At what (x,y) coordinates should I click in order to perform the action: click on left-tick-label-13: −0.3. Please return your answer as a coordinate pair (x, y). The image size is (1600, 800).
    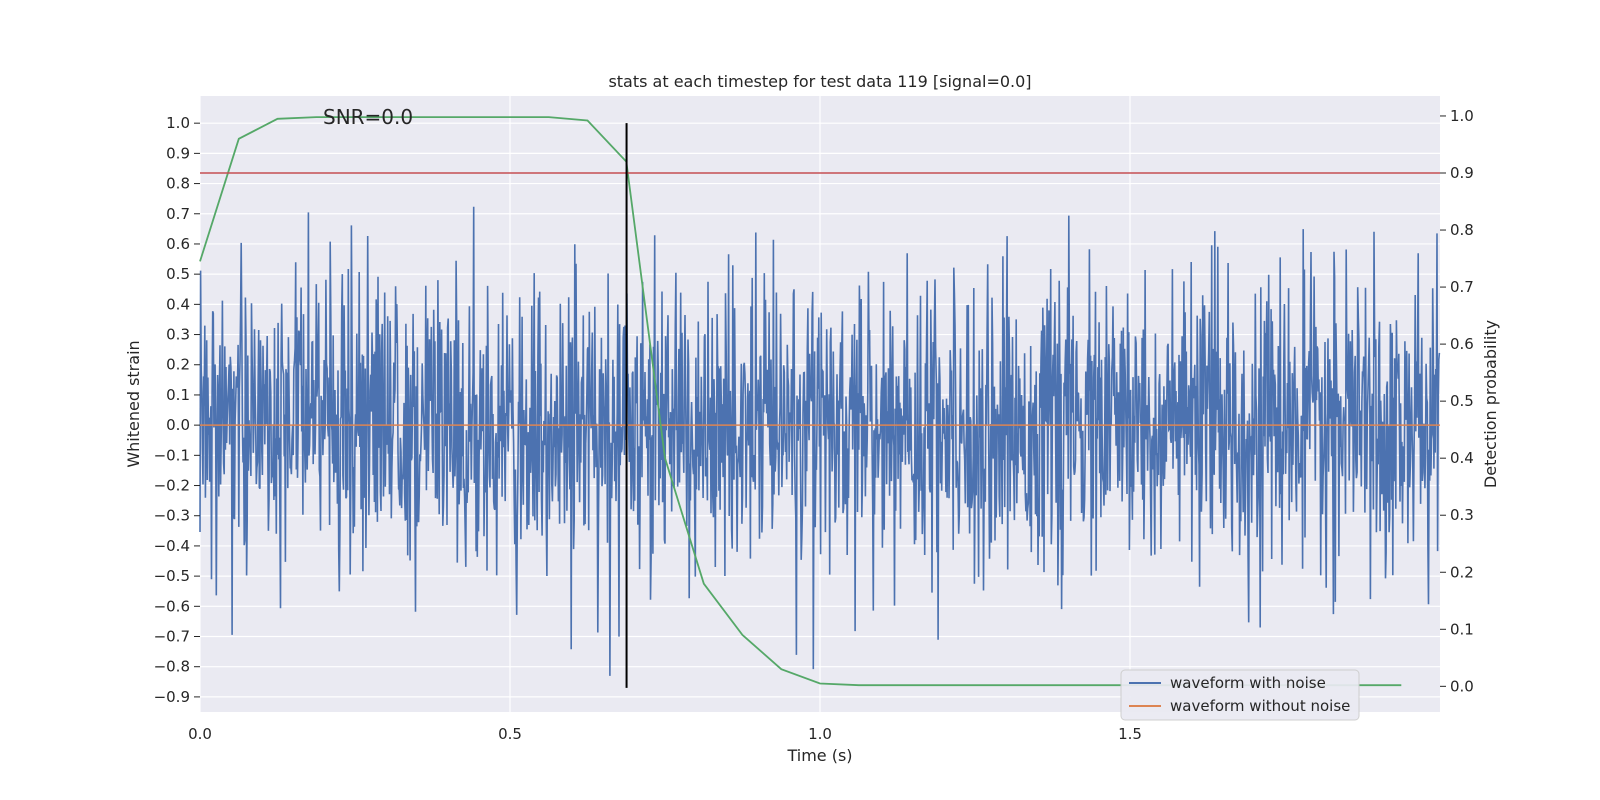
    Looking at the image, I should click on (172, 516).